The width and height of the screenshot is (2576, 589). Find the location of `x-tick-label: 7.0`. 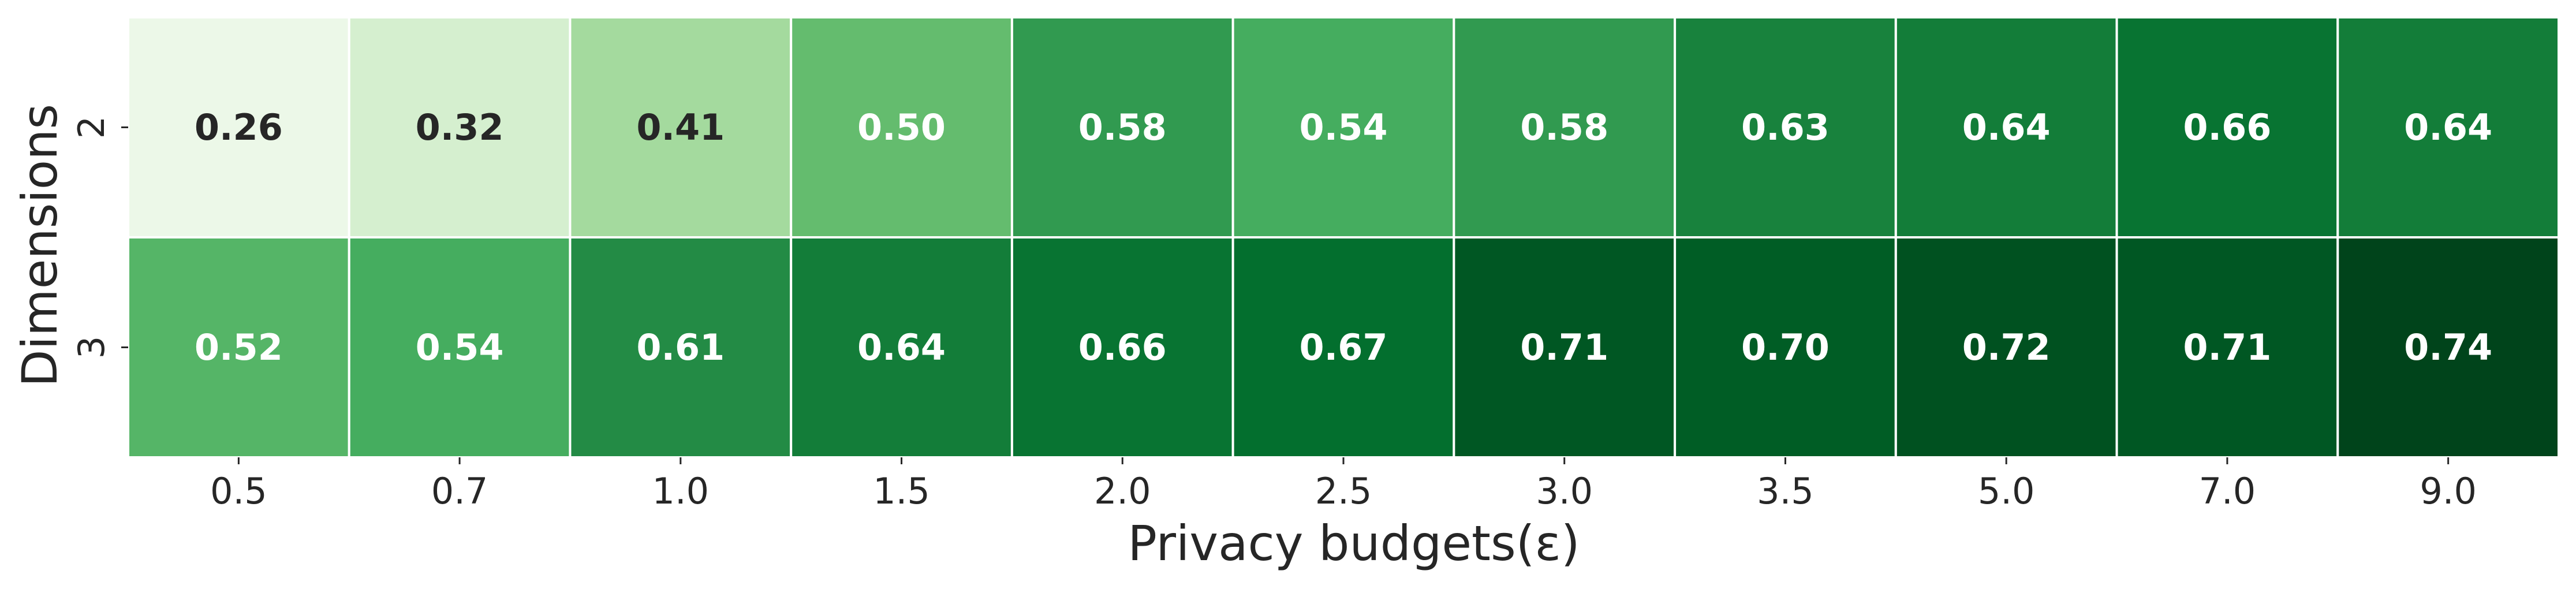

x-tick-label: 7.0 is located at coordinates (2227, 491).